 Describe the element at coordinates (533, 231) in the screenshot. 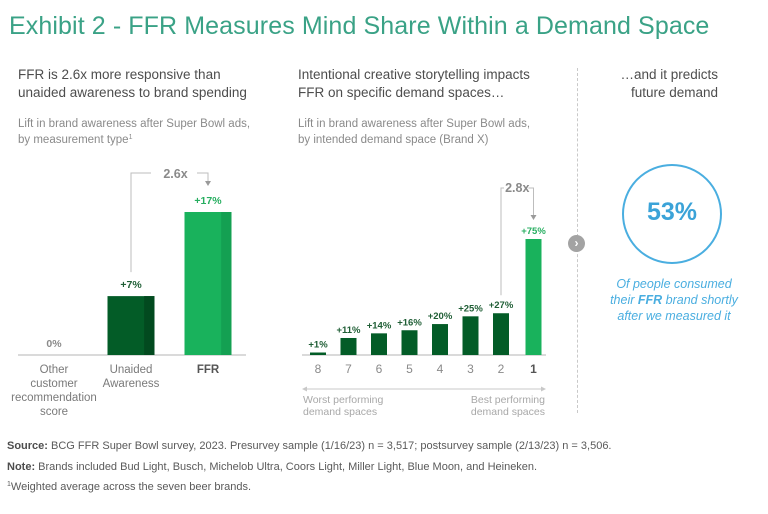

I see `data-label: +75%` at that location.